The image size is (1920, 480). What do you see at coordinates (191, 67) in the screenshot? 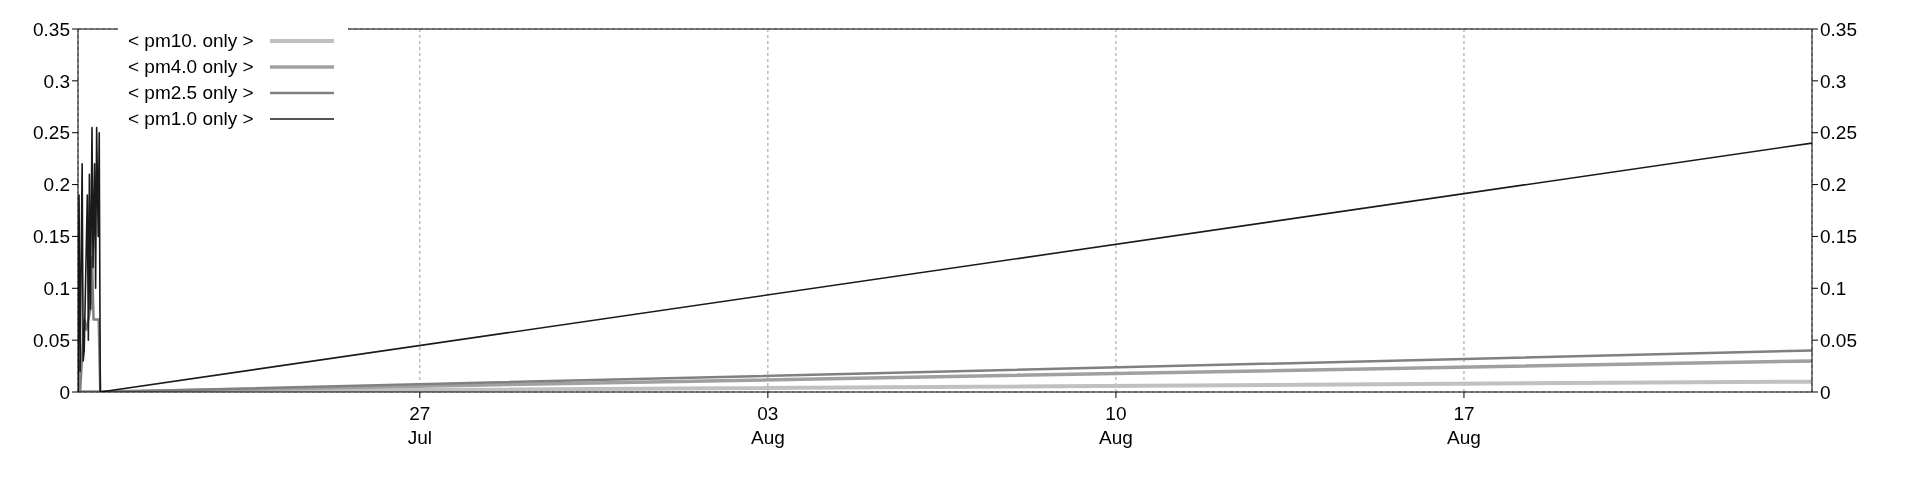
I see `legend-label: < pm4.0 only >` at bounding box center [191, 67].